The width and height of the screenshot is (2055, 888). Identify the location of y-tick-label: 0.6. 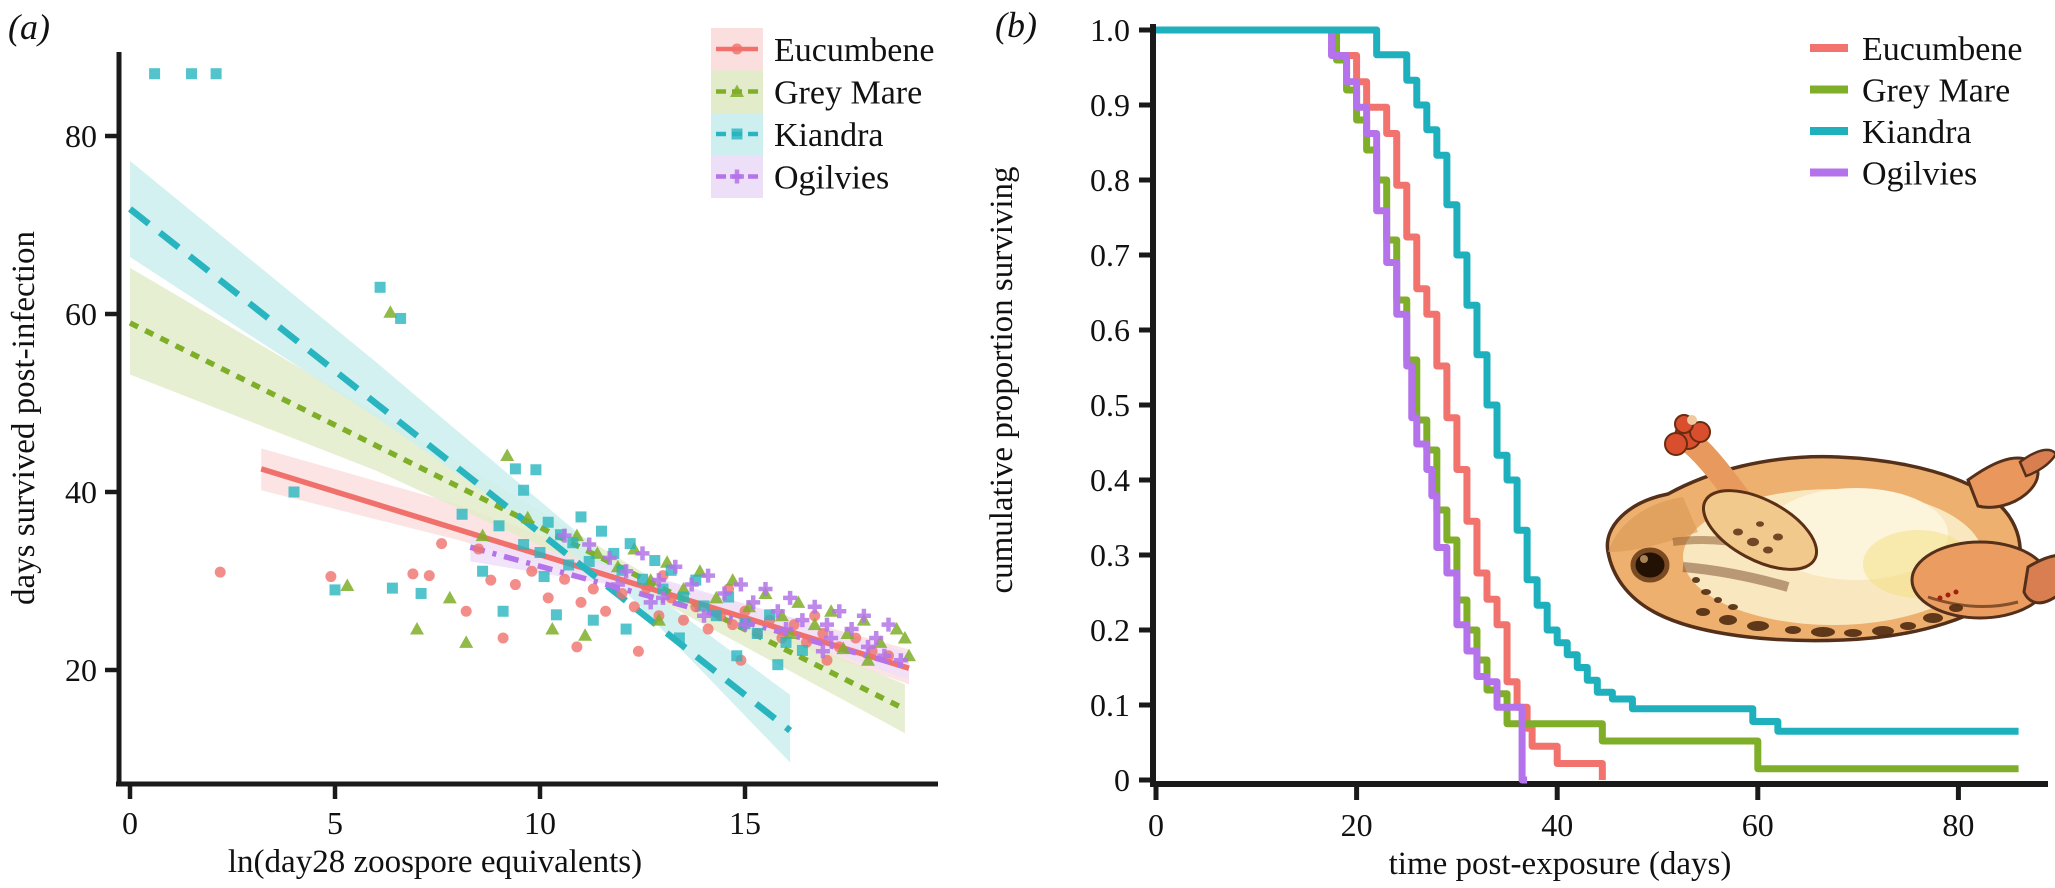
(1110, 330).